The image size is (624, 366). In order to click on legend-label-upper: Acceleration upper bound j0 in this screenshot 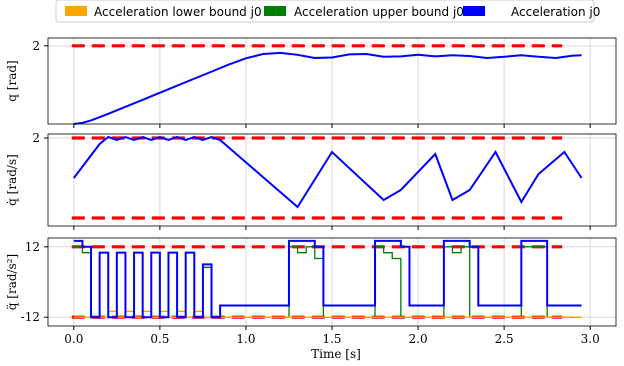, I will do `click(379, 12)`.